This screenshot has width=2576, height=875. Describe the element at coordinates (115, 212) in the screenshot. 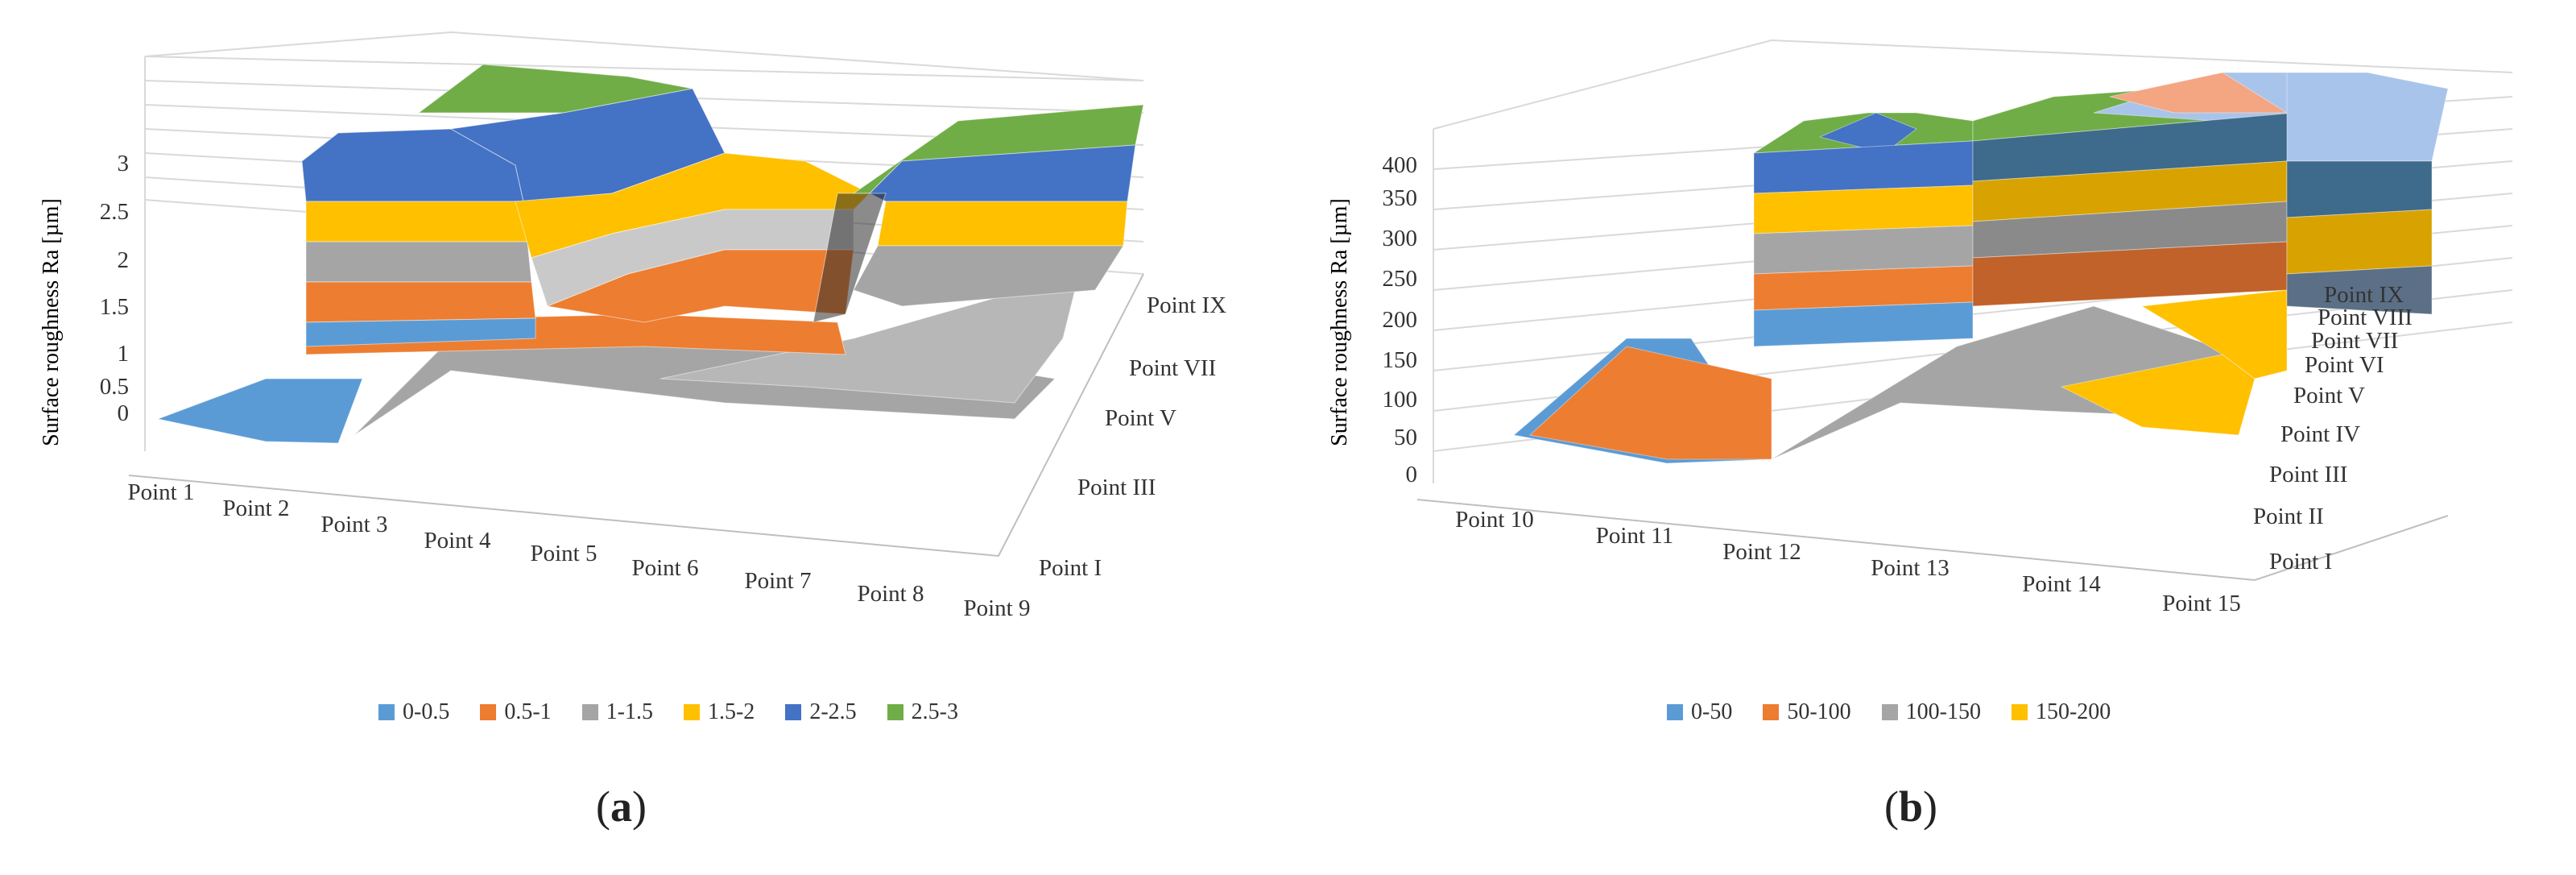

I see `y-tick-label: 2.5` at that location.